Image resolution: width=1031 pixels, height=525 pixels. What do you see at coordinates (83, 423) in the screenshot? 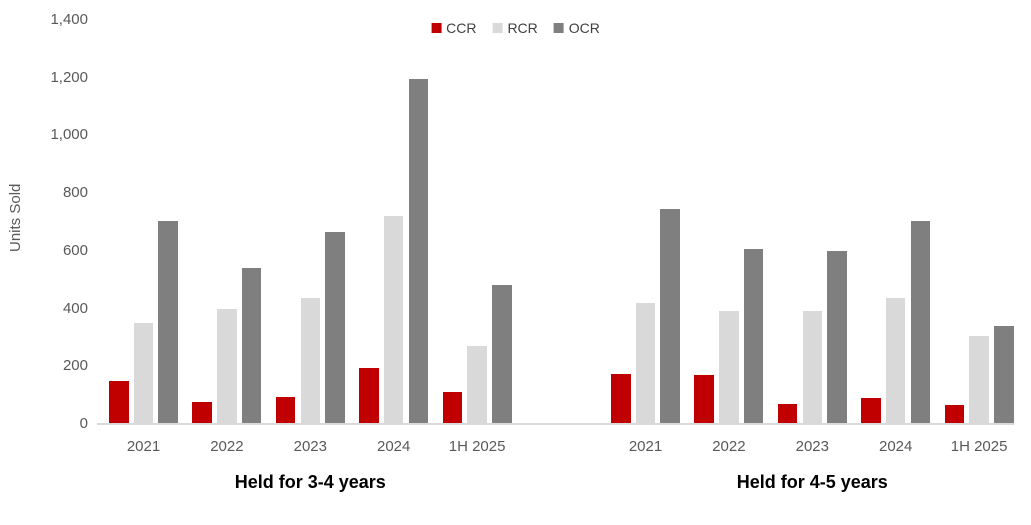
I see `y-tick-label: 0` at bounding box center [83, 423].